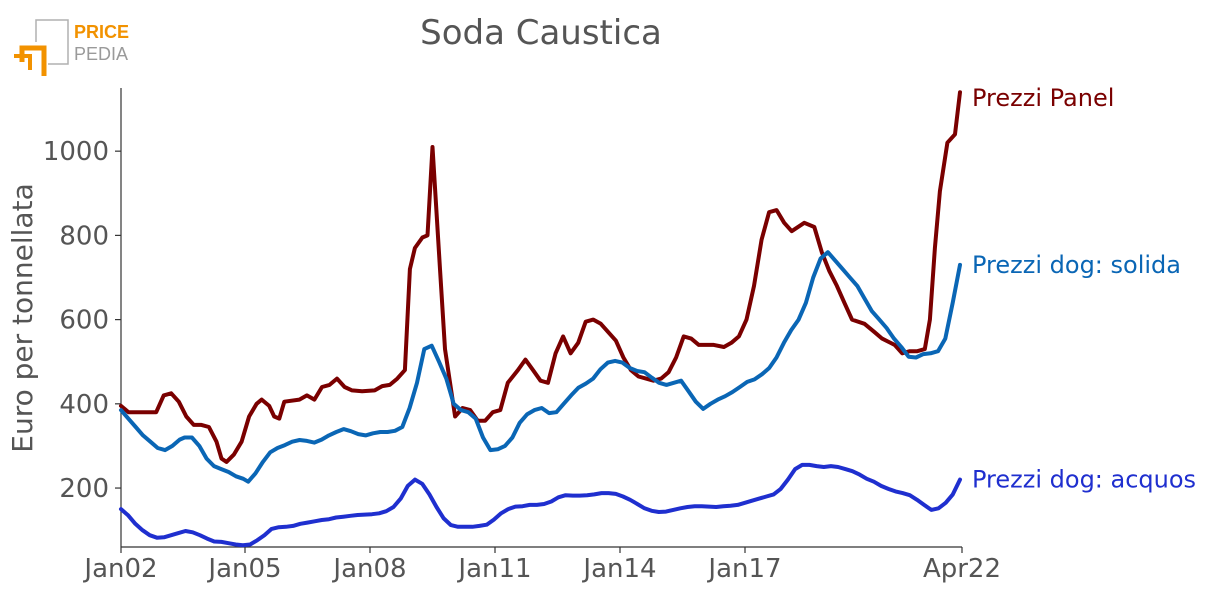 The height and width of the screenshot is (602, 1213). What do you see at coordinates (1043, 98) in the screenshot?
I see `series-label-0: Prezzi Panel` at bounding box center [1043, 98].